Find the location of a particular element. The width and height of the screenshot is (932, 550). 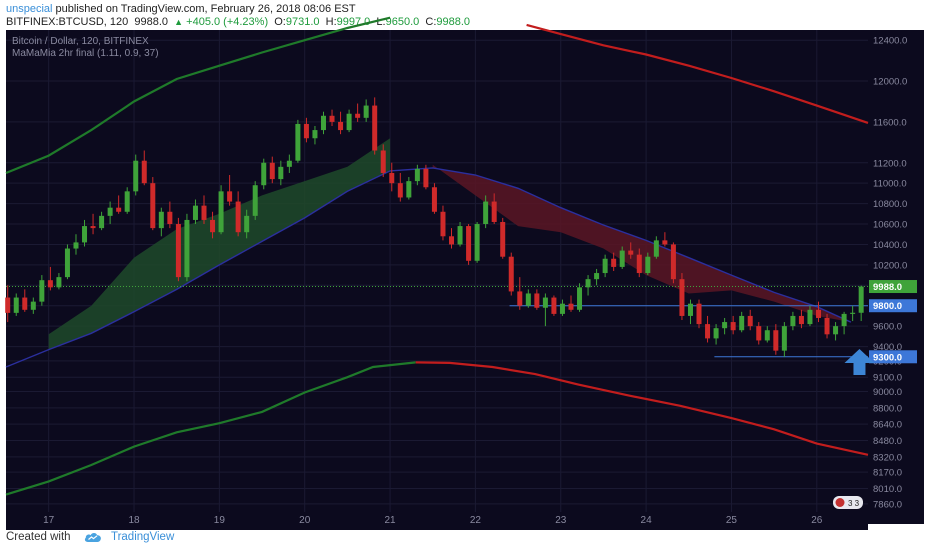

y-tick-label: 8640.0 is located at coordinates (887, 425).